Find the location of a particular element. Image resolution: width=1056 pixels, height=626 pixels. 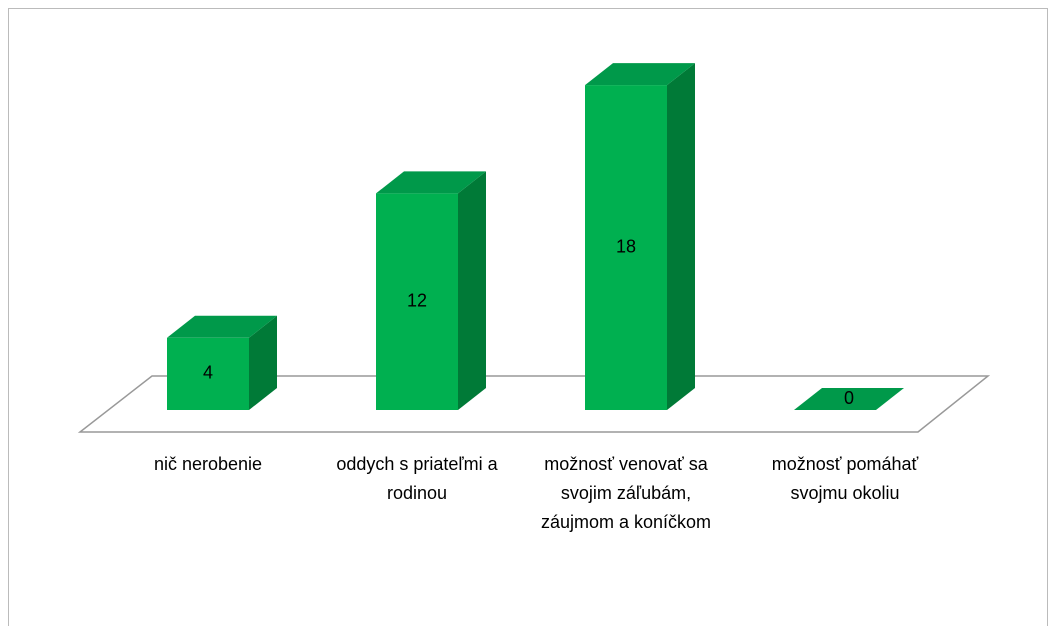

floor is located at coordinates (534, 404).